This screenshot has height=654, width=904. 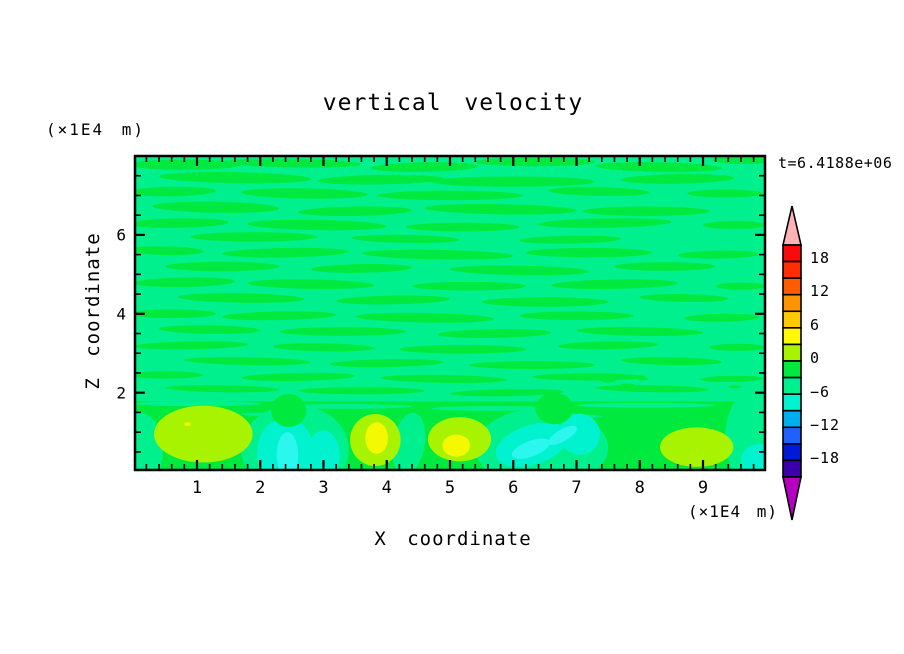 I want to click on x-tick-label: 5, so click(x=450, y=488).